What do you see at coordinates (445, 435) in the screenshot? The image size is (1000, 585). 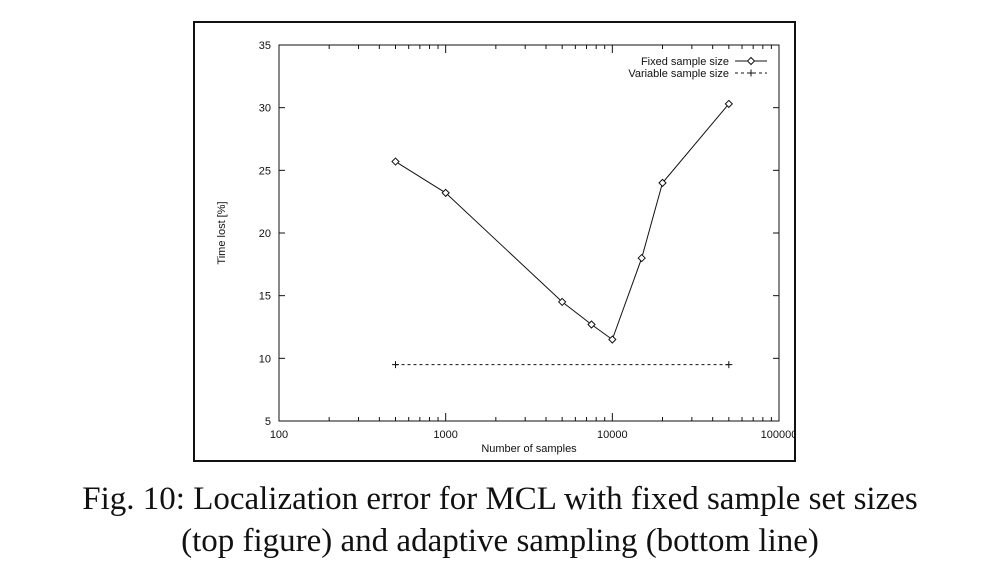 I see `x-tick-label: 1000` at bounding box center [445, 435].